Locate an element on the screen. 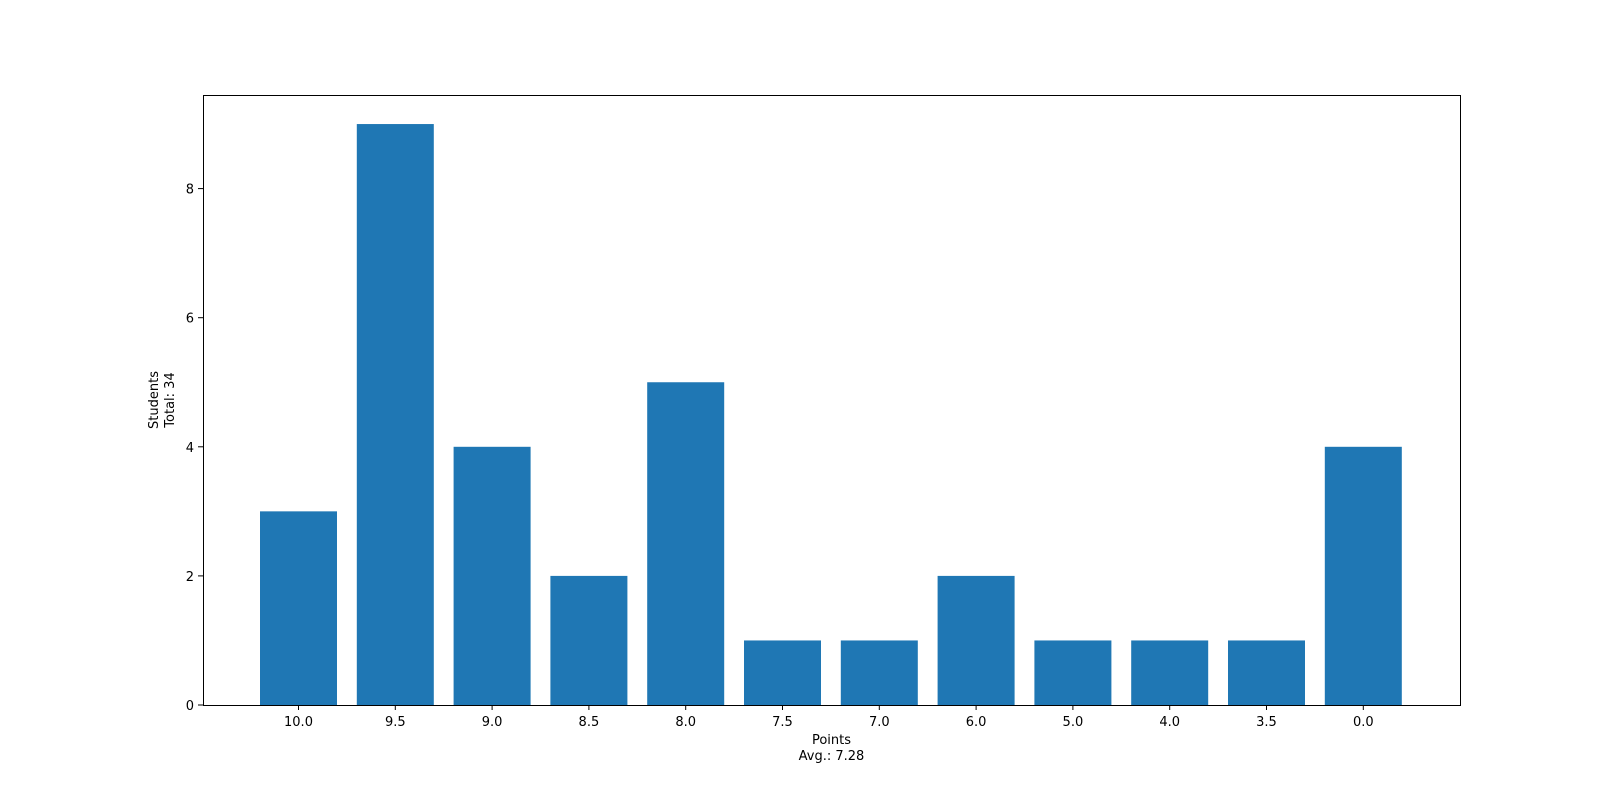 The image size is (1611, 786). bar-8.5 is located at coordinates (589, 640).